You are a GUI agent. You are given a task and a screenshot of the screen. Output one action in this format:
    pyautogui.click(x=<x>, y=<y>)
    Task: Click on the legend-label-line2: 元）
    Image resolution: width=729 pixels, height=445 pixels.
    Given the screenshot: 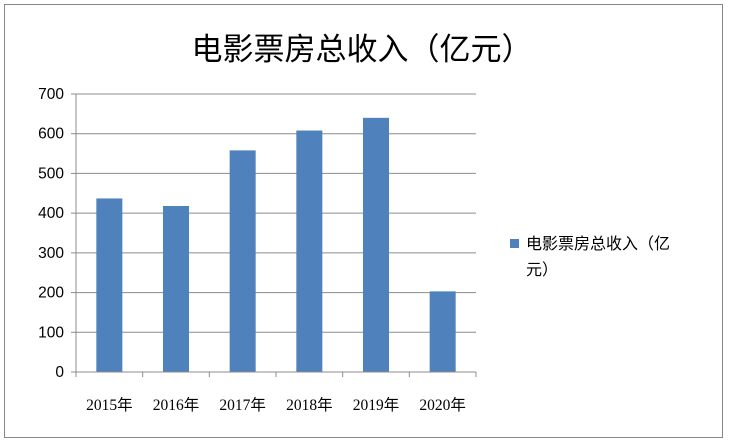 What is the action you would take?
    pyautogui.click(x=542, y=269)
    